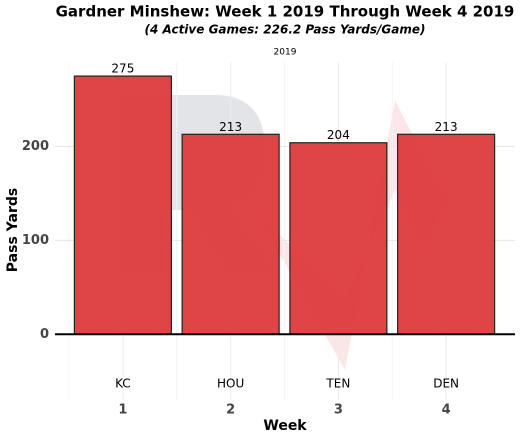  Describe the element at coordinates (285, 53) in the screenshot. I see `facet-label: 2019` at that location.